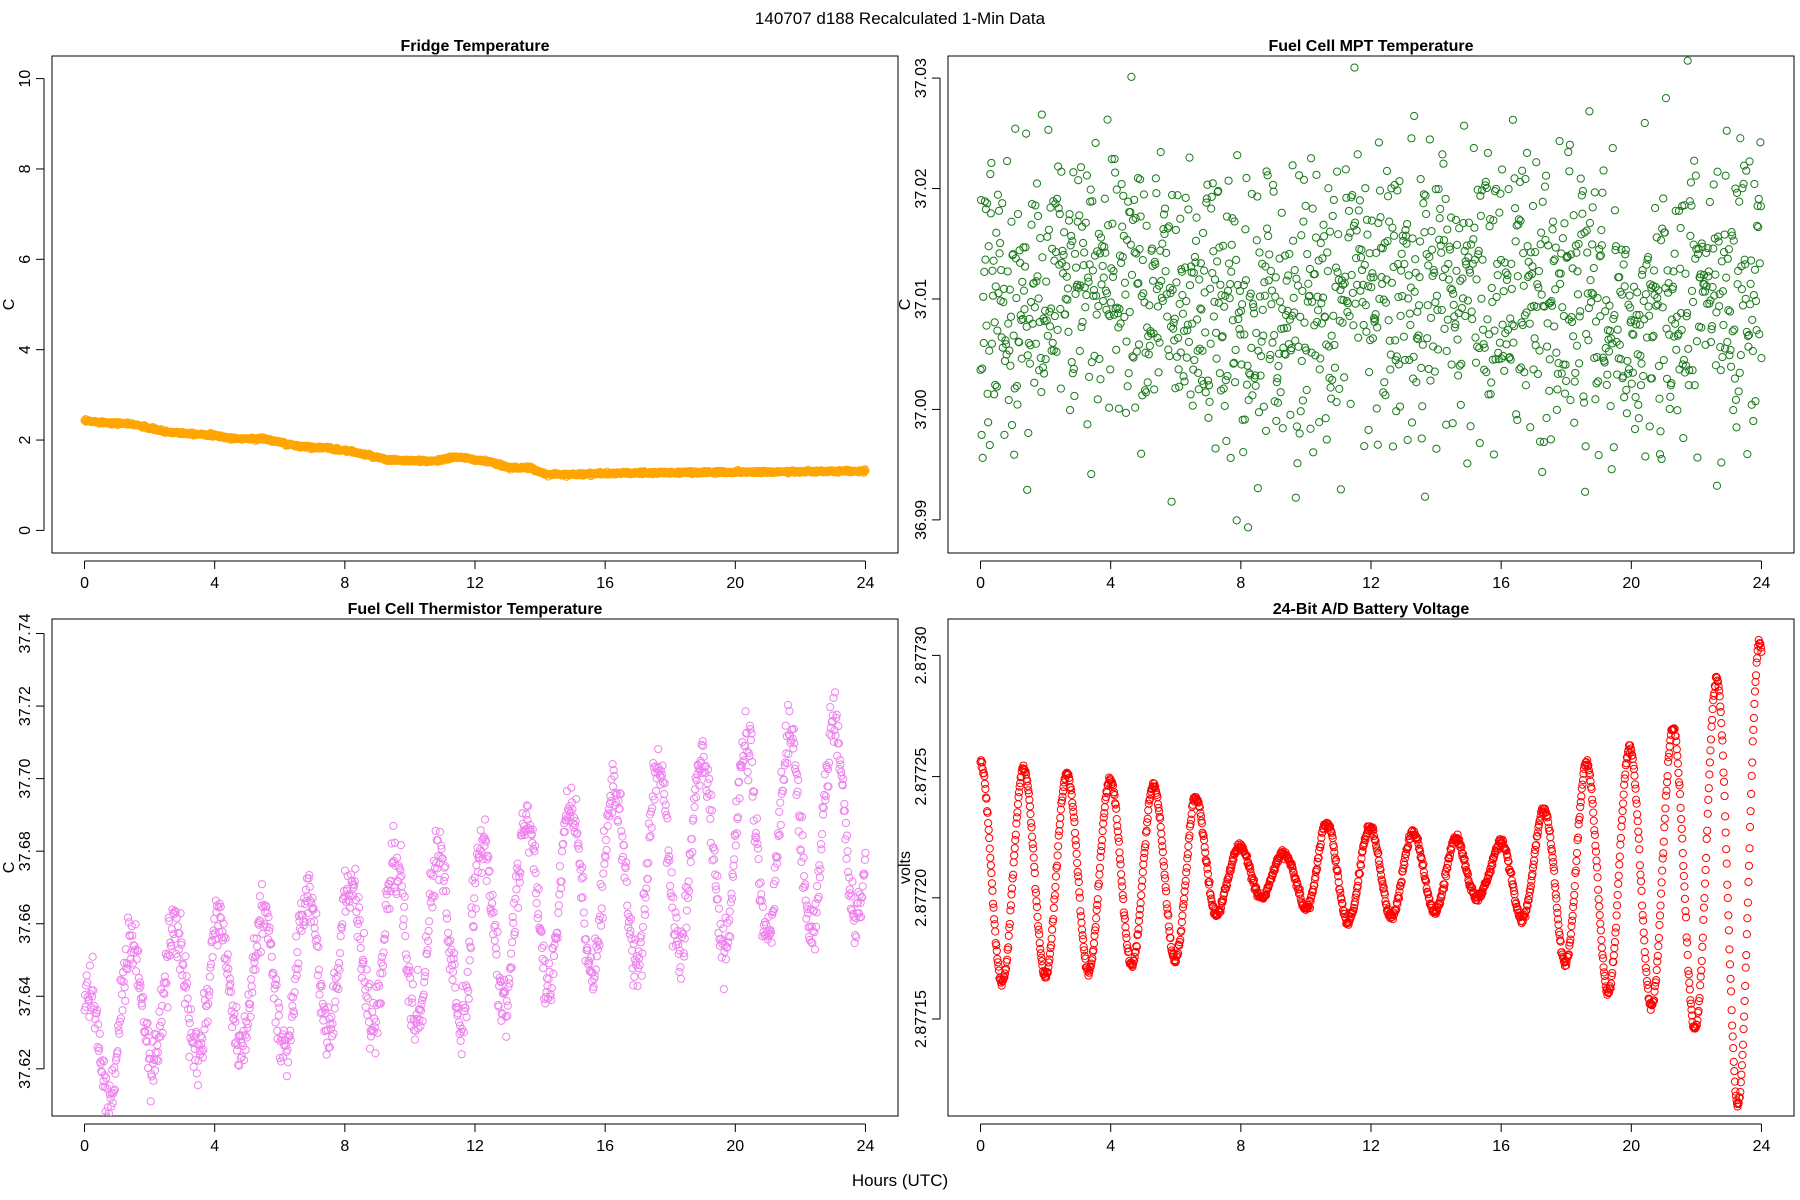 This screenshot has width=1800, height=1200. Describe the element at coordinates (605, 583) in the screenshot. I see `x-tick-label: 16` at that location.